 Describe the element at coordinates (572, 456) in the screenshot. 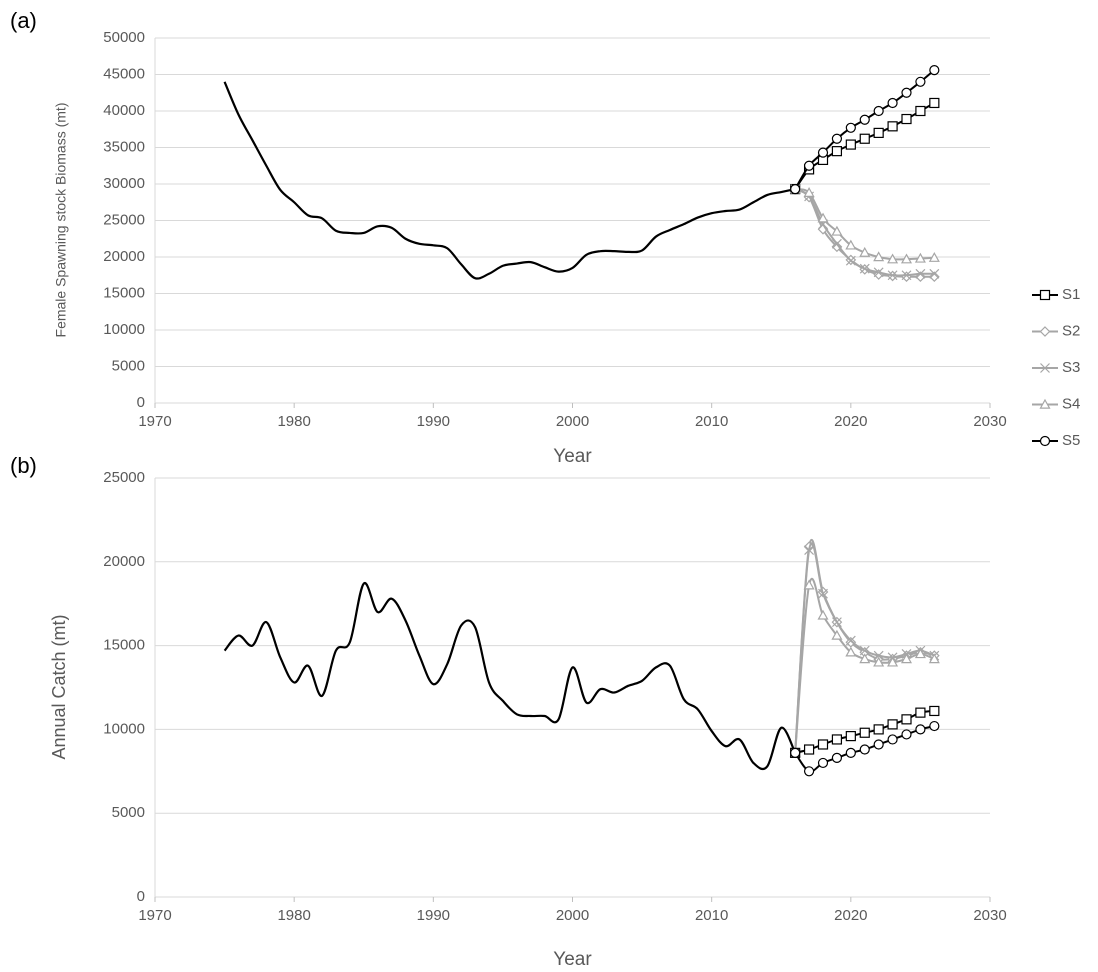

I see `x-axis-title: Year` at that location.